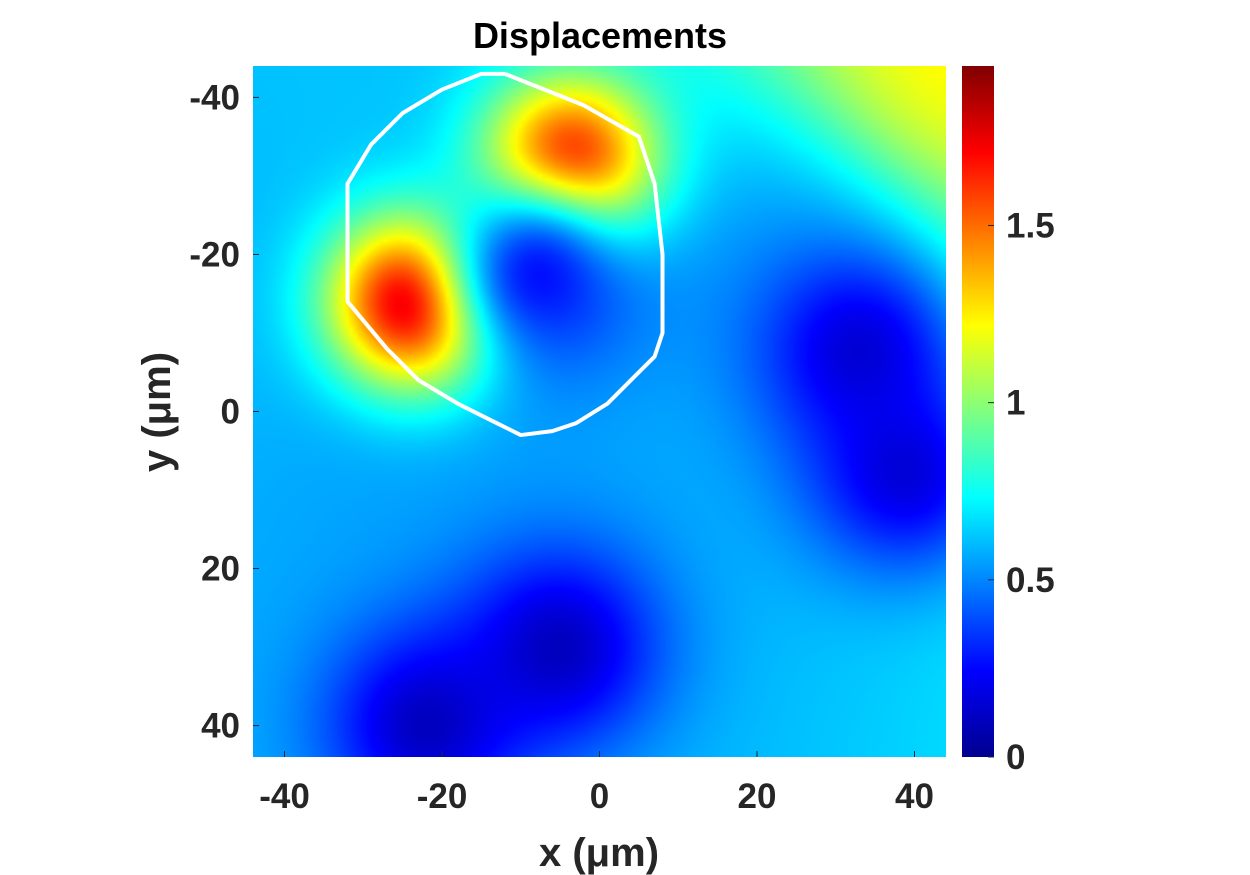 The height and width of the screenshot is (875, 1250). What do you see at coordinates (599, 796) in the screenshot?
I see `x-tick-label: 0` at bounding box center [599, 796].